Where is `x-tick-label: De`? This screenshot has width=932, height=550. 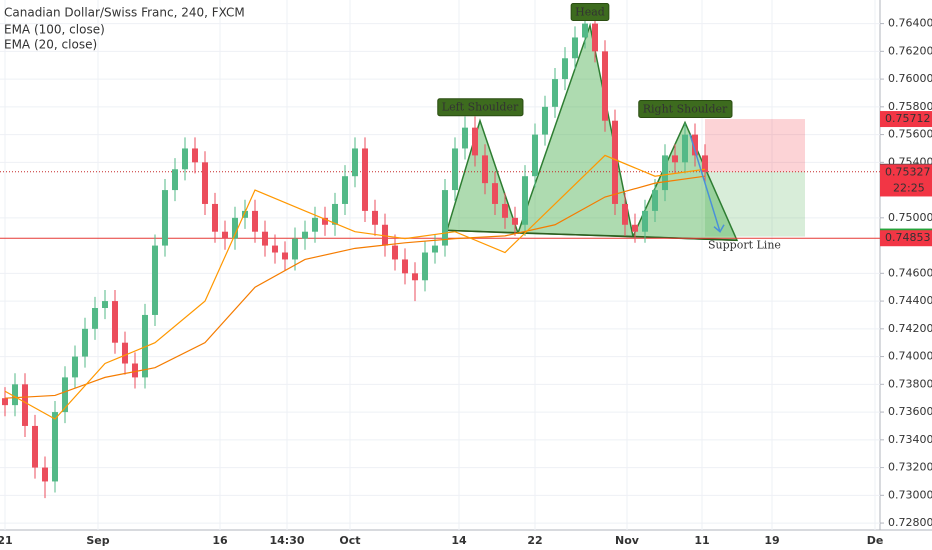 x-tick-label: De is located at coordinates (875, 540).